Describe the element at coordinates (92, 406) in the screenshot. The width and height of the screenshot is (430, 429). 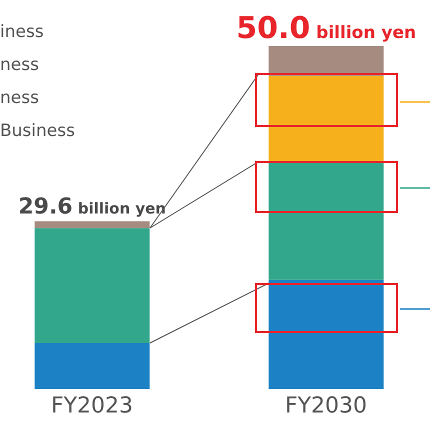
I see `x-tick-label: FY2023` at that location.